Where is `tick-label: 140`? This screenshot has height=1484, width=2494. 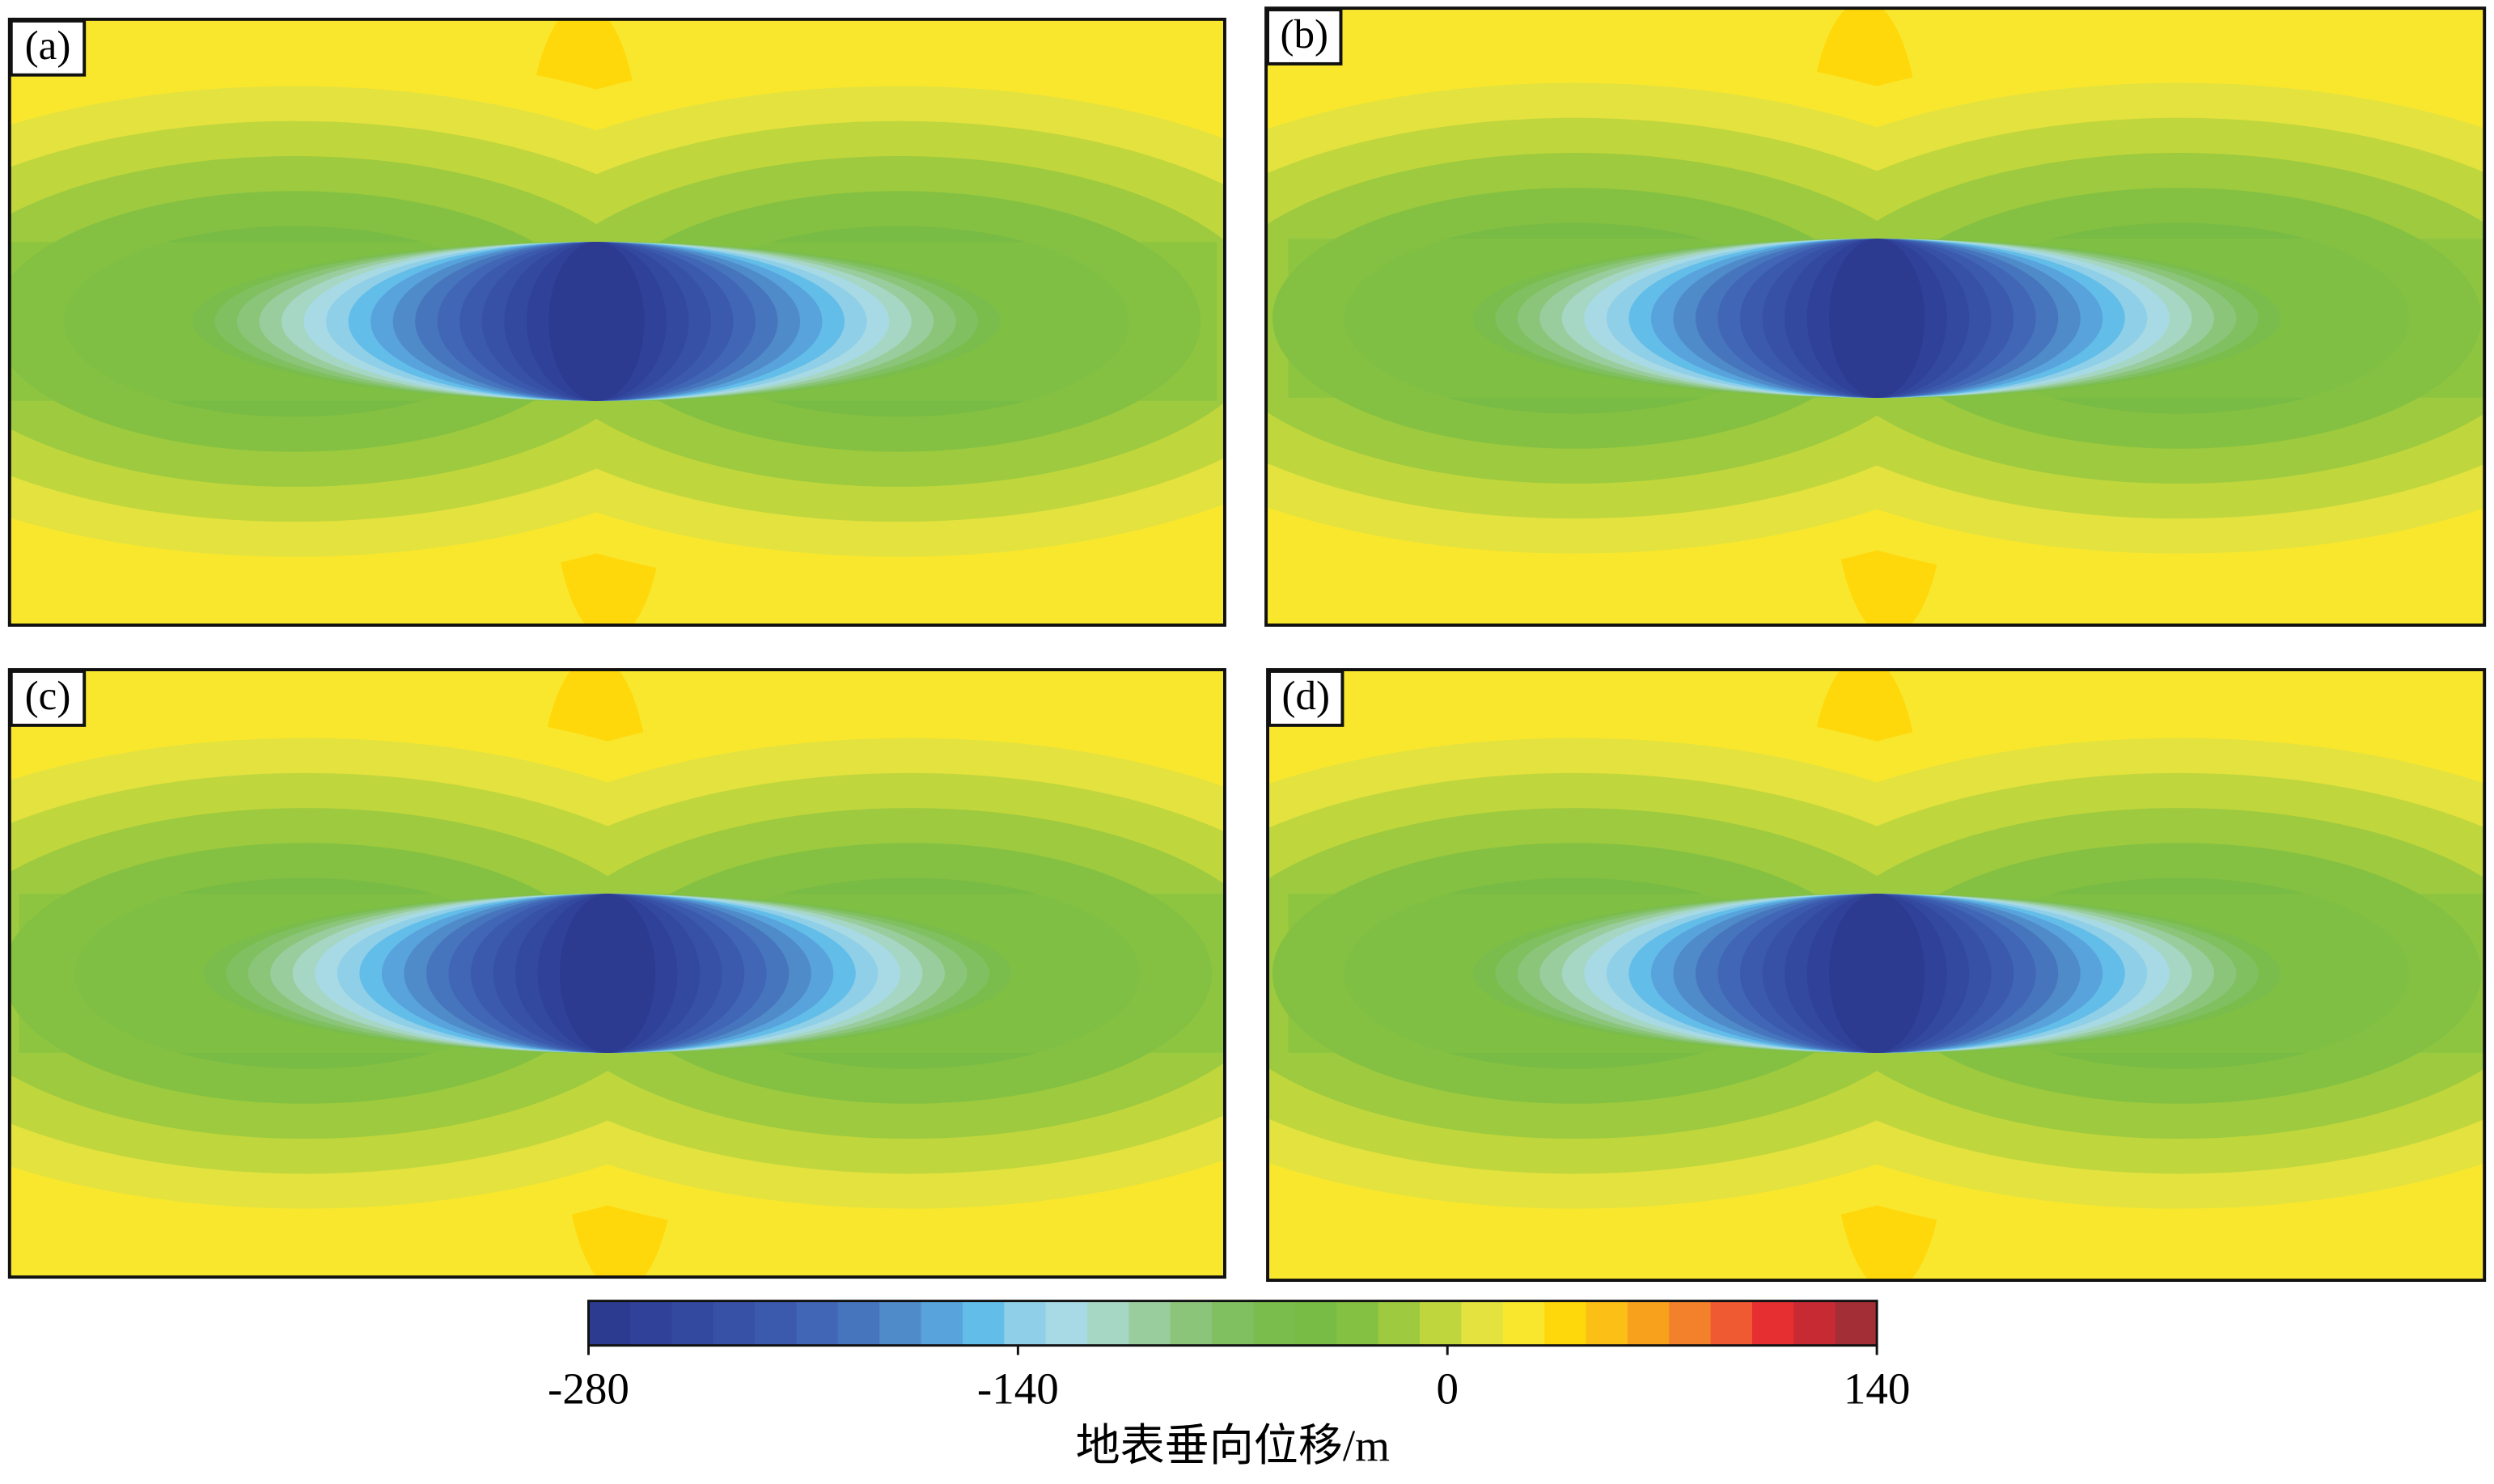 tick-label: 140 is located at coordinates (1877, 1388).